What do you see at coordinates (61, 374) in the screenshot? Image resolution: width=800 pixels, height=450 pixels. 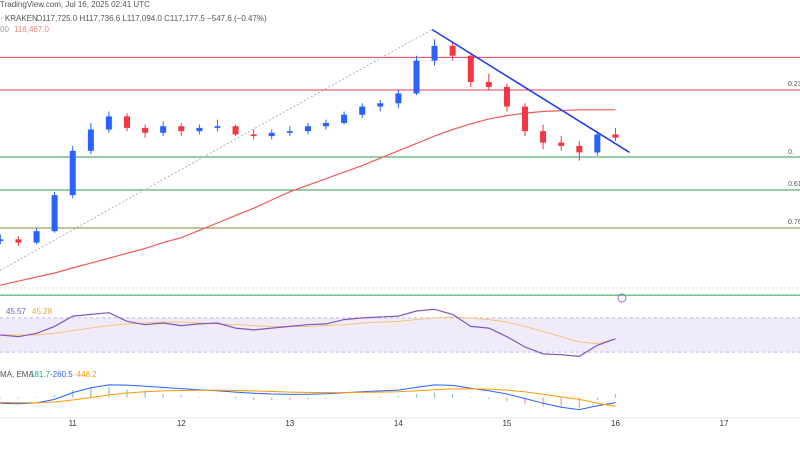 I see `macd-value: -260.5` at bounding box center [61, 374].